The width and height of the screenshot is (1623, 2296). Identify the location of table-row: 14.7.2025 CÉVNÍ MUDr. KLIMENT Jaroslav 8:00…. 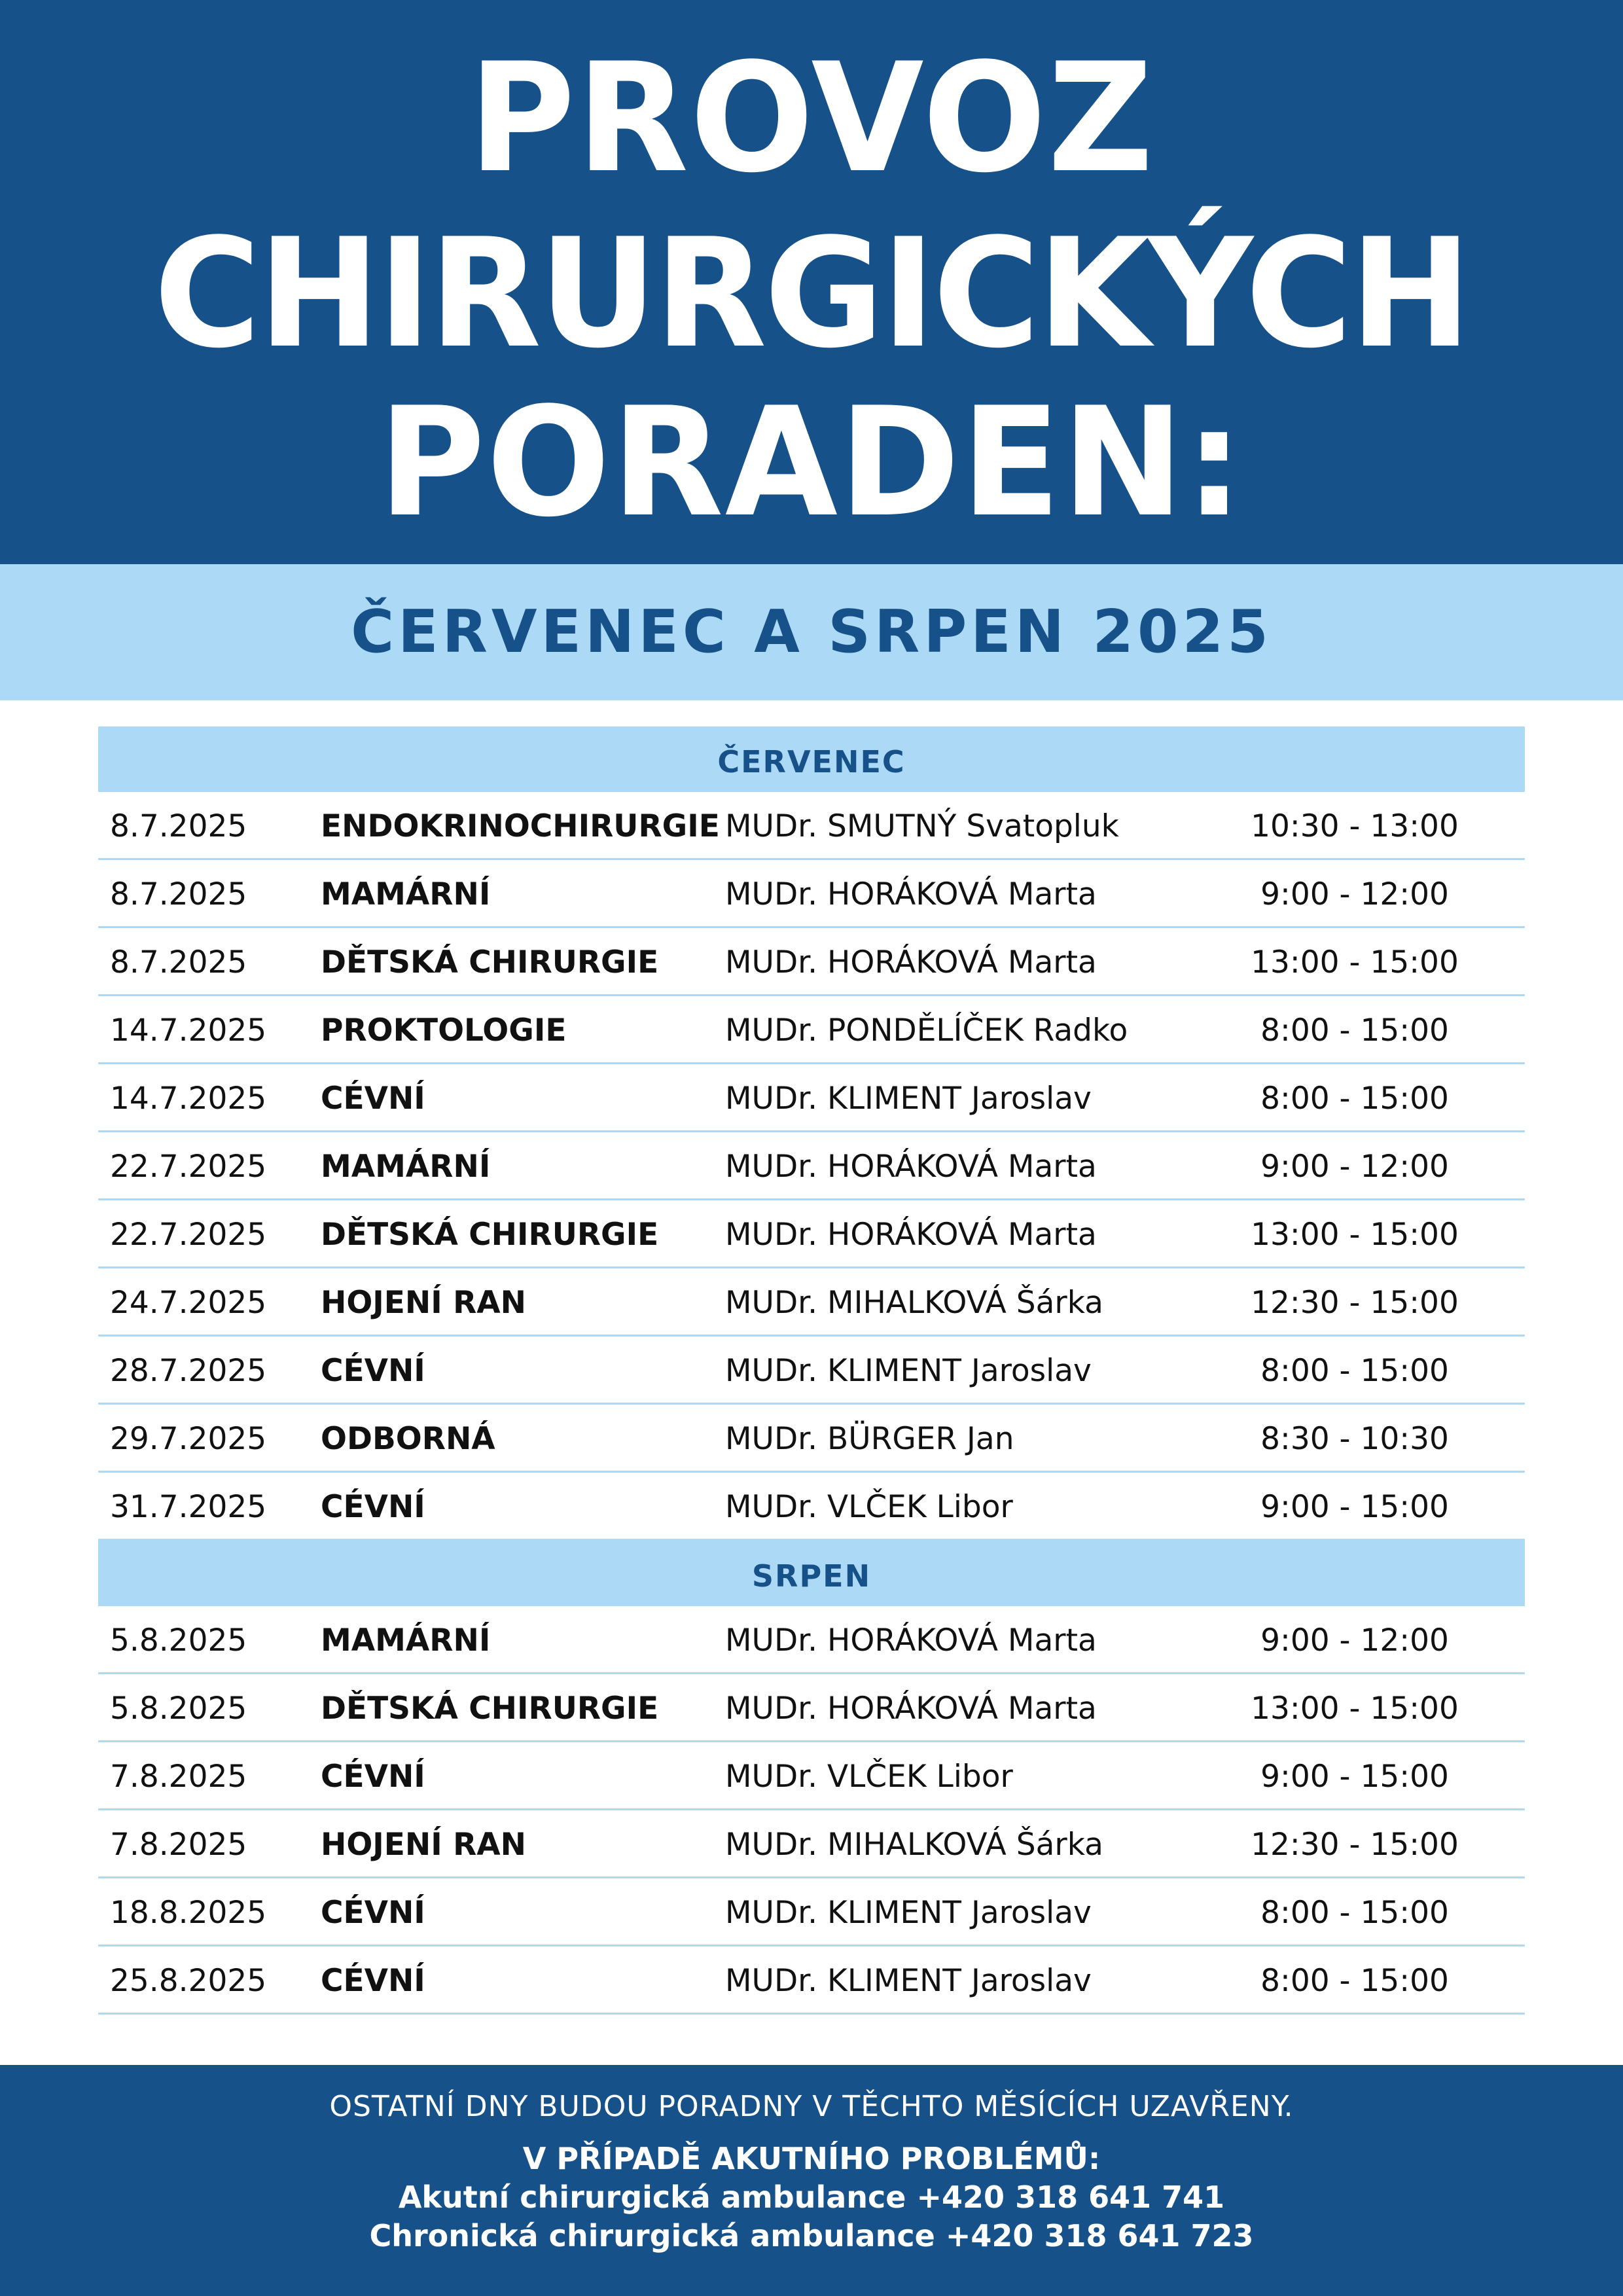
(811, 1098).